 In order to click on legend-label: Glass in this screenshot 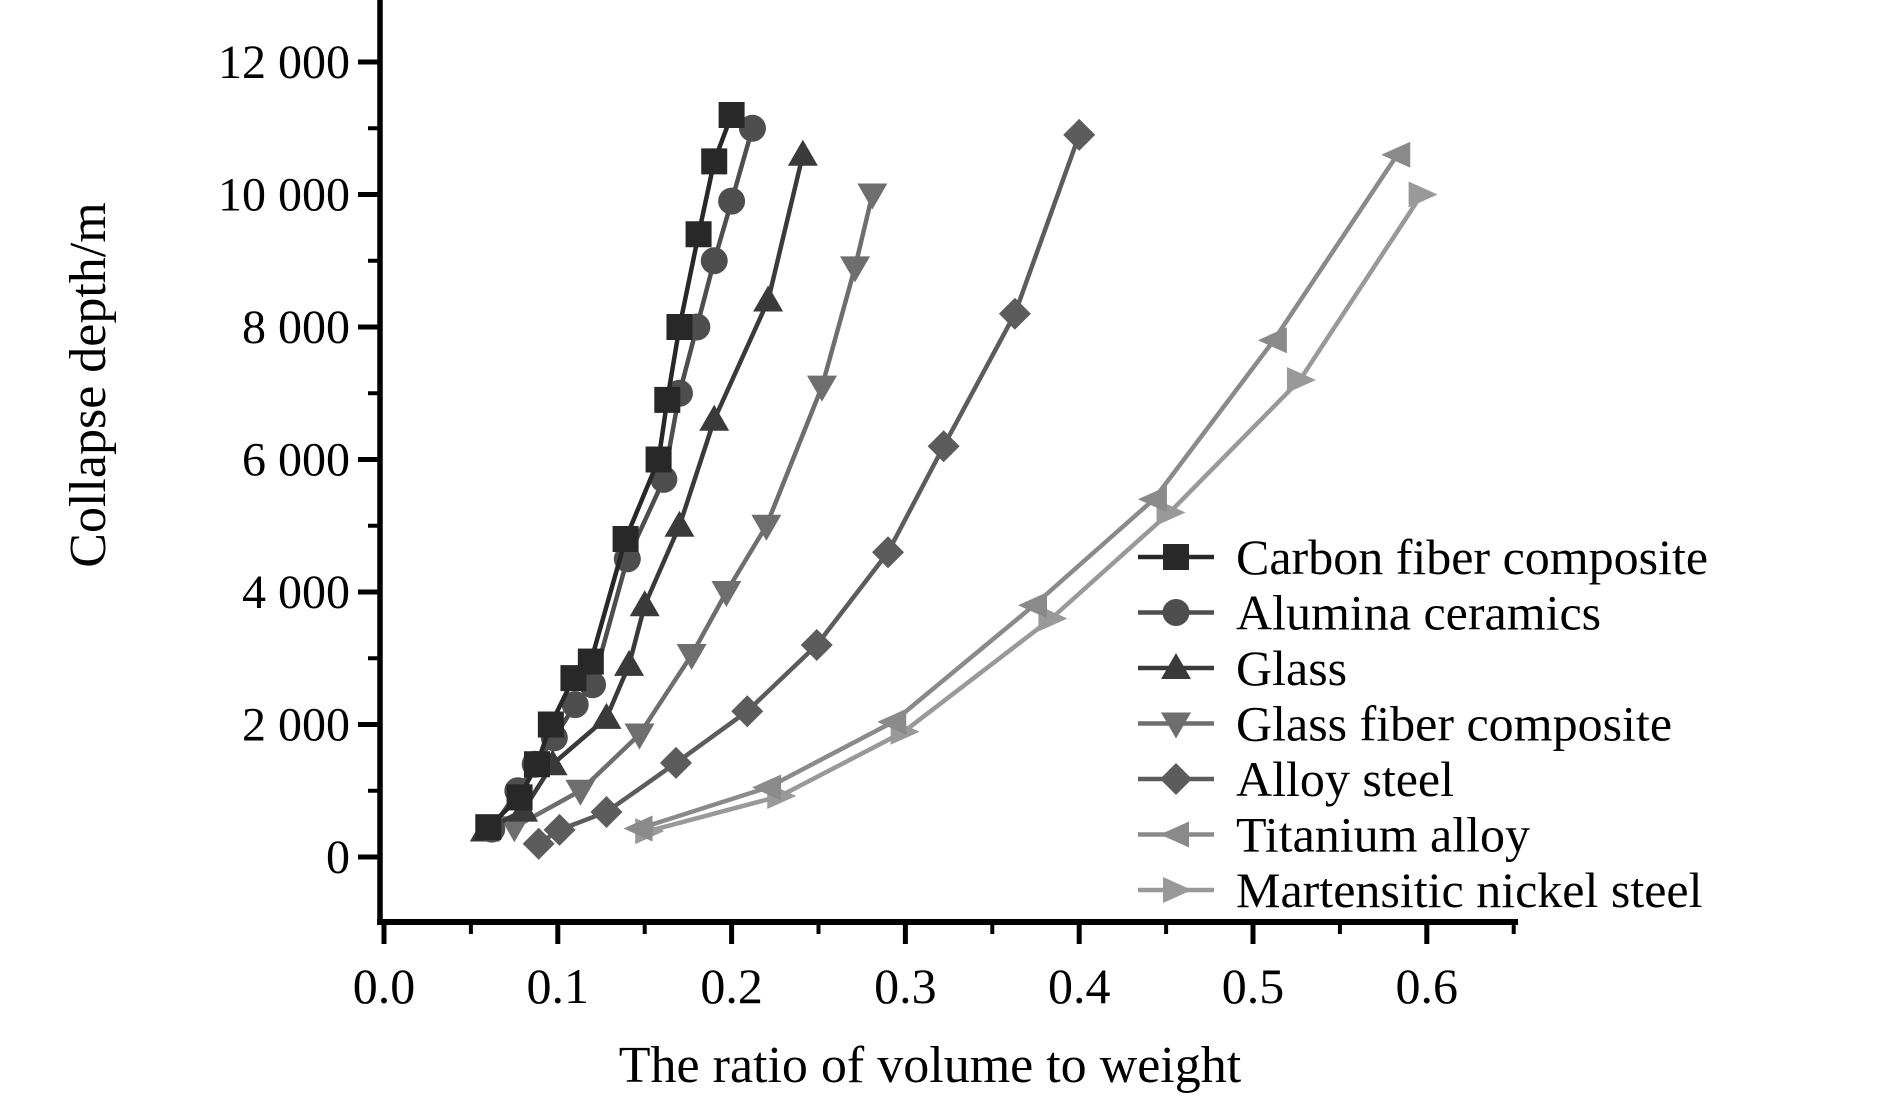, I will do `click(1291, 668)`.